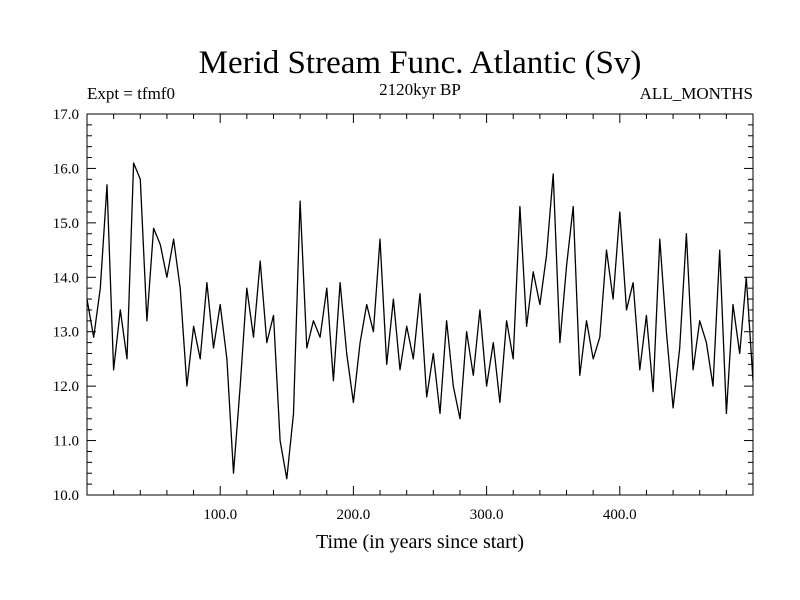 The image size is (800, 600). What do you see at coordinates (220, 515) in the screenshot?
I see `x-tick-label: 100.0` at bounding box center [220, 515].